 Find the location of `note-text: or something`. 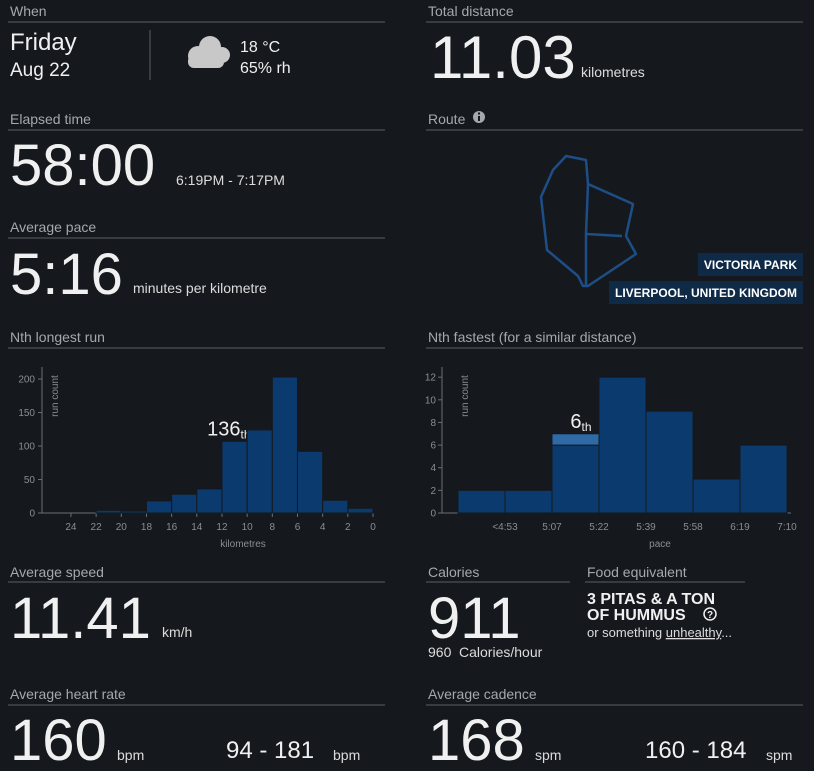

note-text: or something is located at coordinates (626, 632).